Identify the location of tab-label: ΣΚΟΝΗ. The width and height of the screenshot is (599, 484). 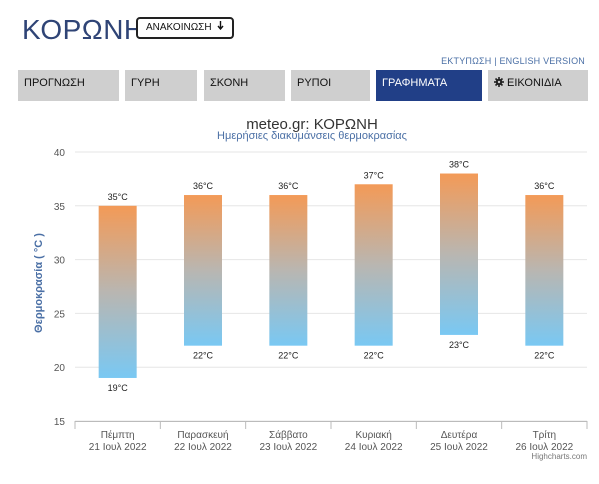
(229, 83).